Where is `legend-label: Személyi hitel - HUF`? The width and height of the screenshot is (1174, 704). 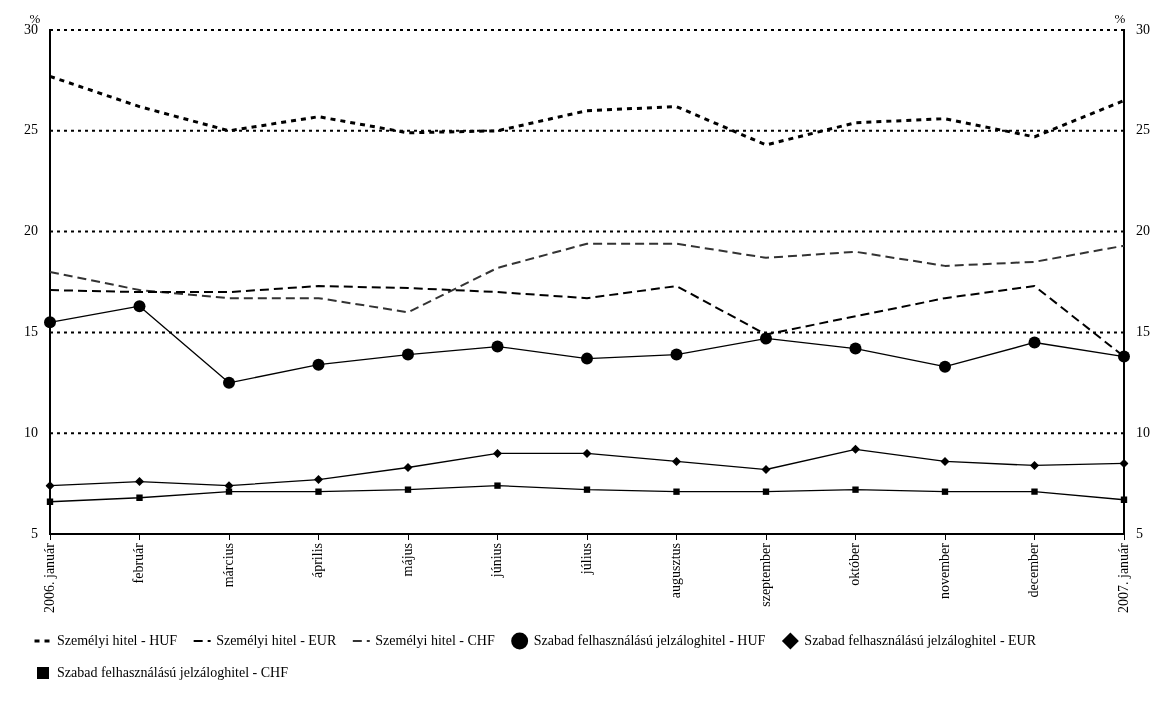 legend-label: Személyi hitel - HUF is located at coordinates (117, 640).